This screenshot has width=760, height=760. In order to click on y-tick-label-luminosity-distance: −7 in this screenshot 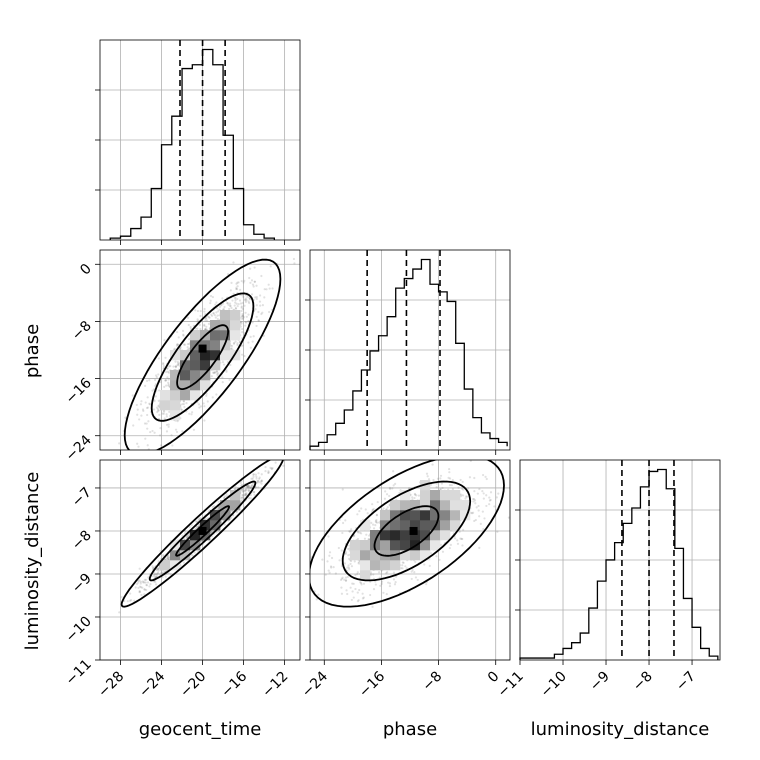, I will do `click(82, 497)`.